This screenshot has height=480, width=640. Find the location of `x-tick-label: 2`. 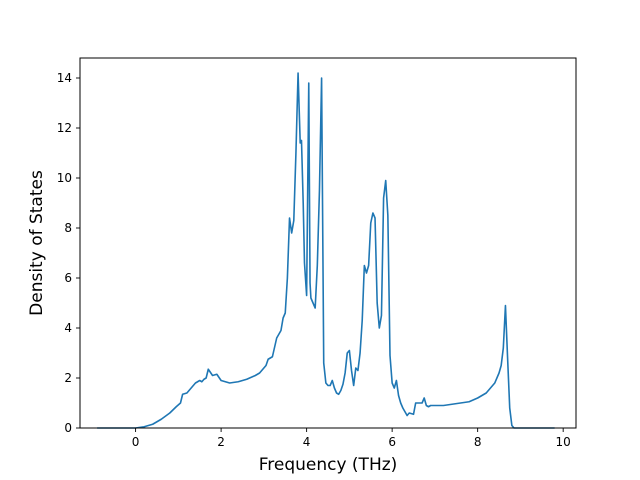

x-tick-label: 2 is located at coordinates (221, 442).